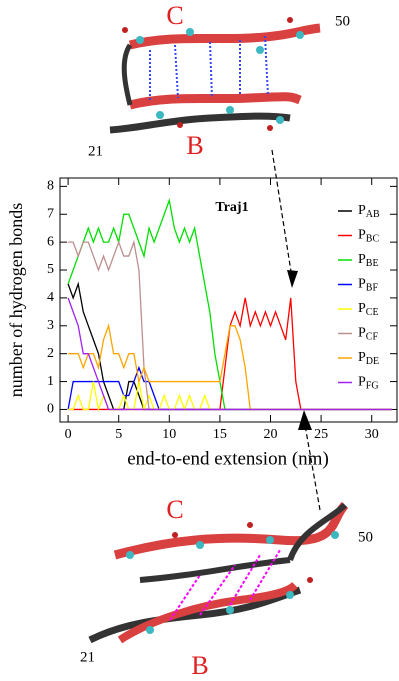  Describe the element at coordinates (50, 213) in the screenshot. I see `y-tick-label: 7` at that location.